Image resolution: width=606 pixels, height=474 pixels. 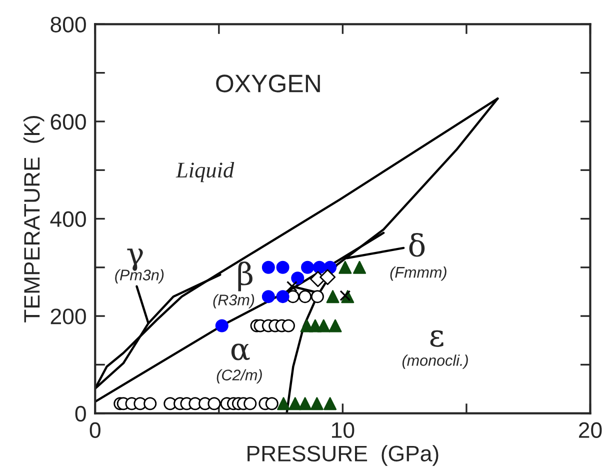 I want to click on annotation: (Pm3n), so click(x=139, y=276).